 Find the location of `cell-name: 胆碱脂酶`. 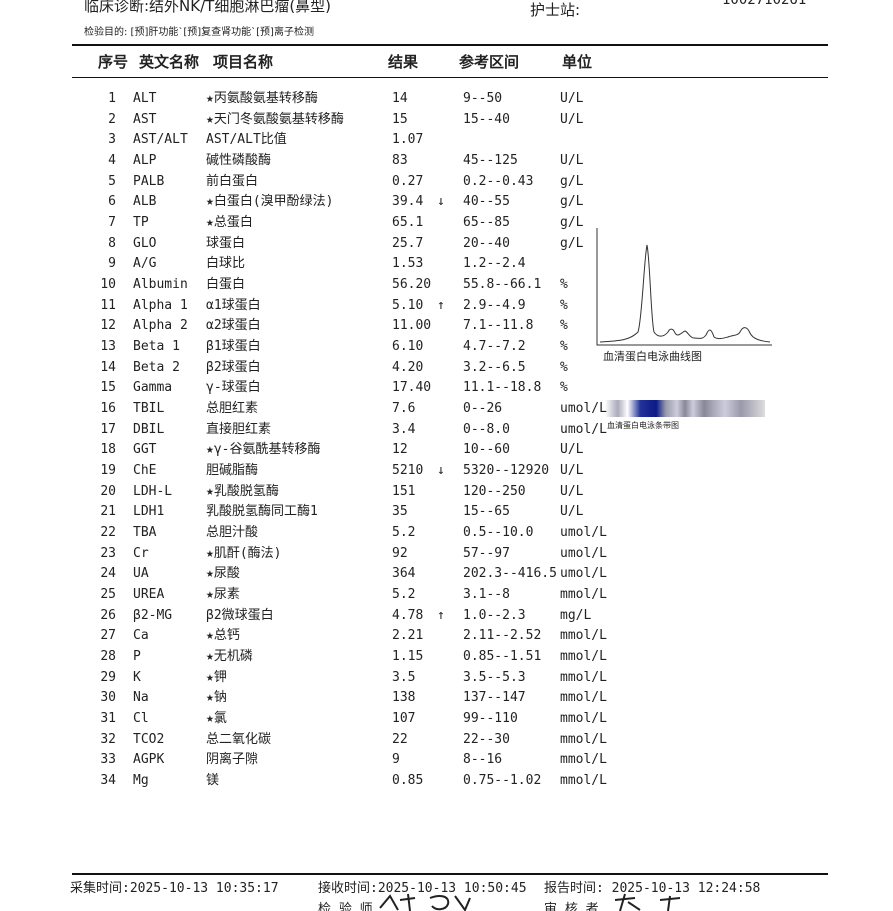

cell-name: 胆碱脂酶 is located at coordinates (232, 471).